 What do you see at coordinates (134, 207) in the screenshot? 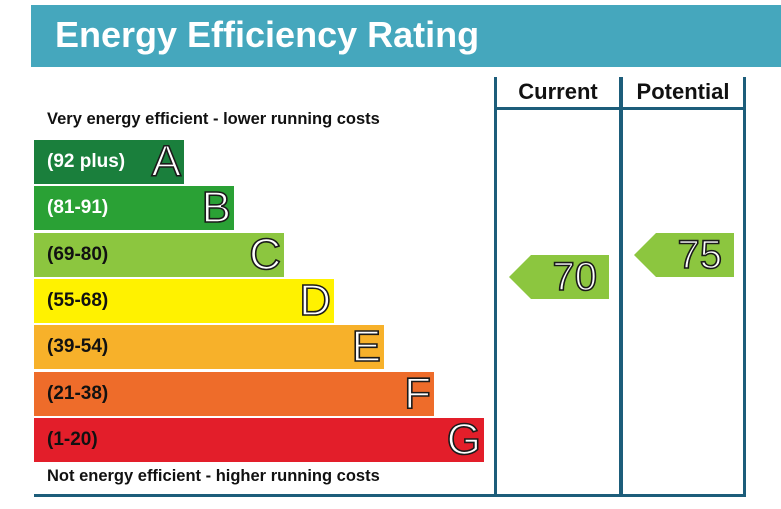
I see `band-b: (81-91) B` at bounding box center [134, 207].